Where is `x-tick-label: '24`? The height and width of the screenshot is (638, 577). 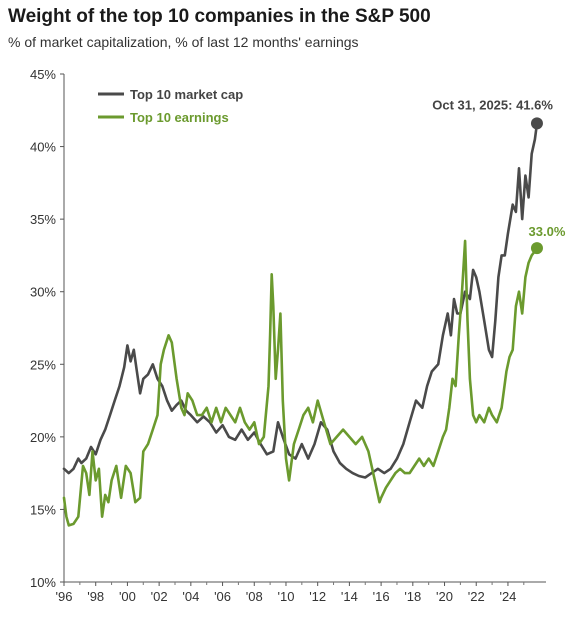 x-tick-label: '24 is located at coordinates (507, 596).